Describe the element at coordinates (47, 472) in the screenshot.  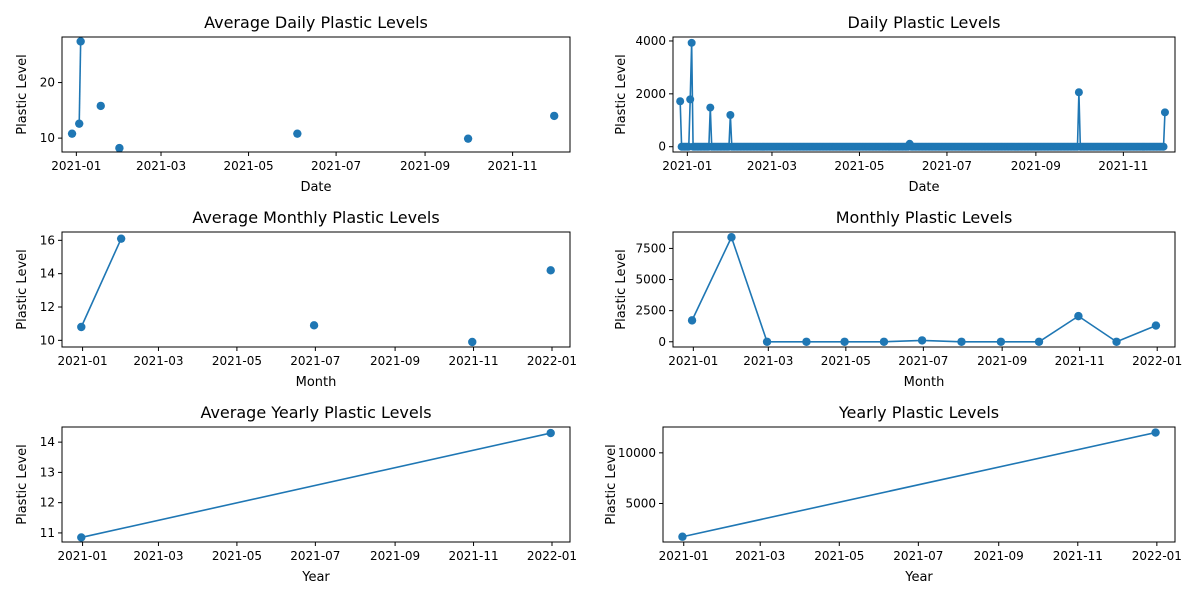
I see `y-tick-label: 13` at that location.